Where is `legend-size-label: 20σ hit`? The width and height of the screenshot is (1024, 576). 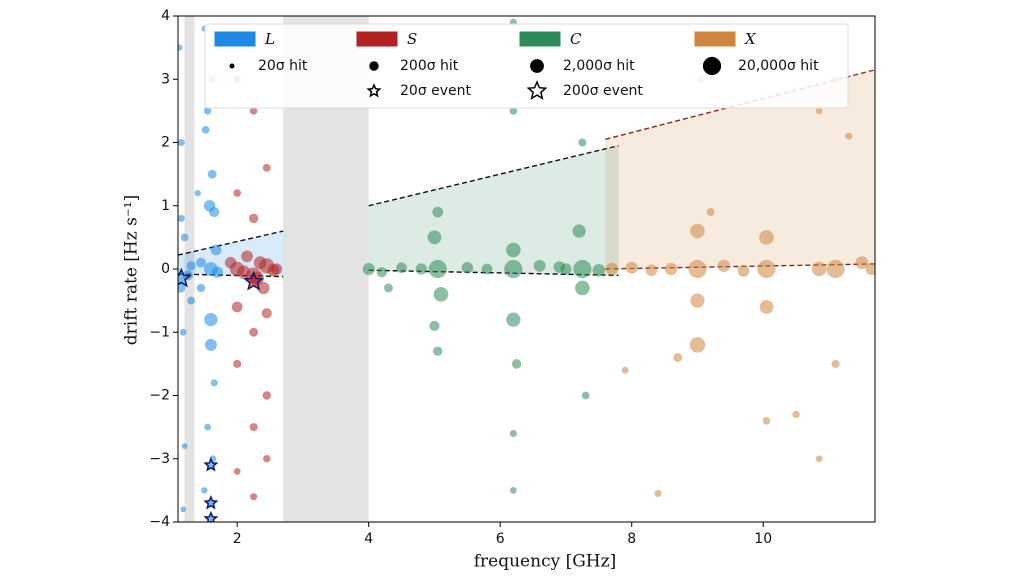 legend-size-label: 20σ hit is located at coordinates (283, 66).